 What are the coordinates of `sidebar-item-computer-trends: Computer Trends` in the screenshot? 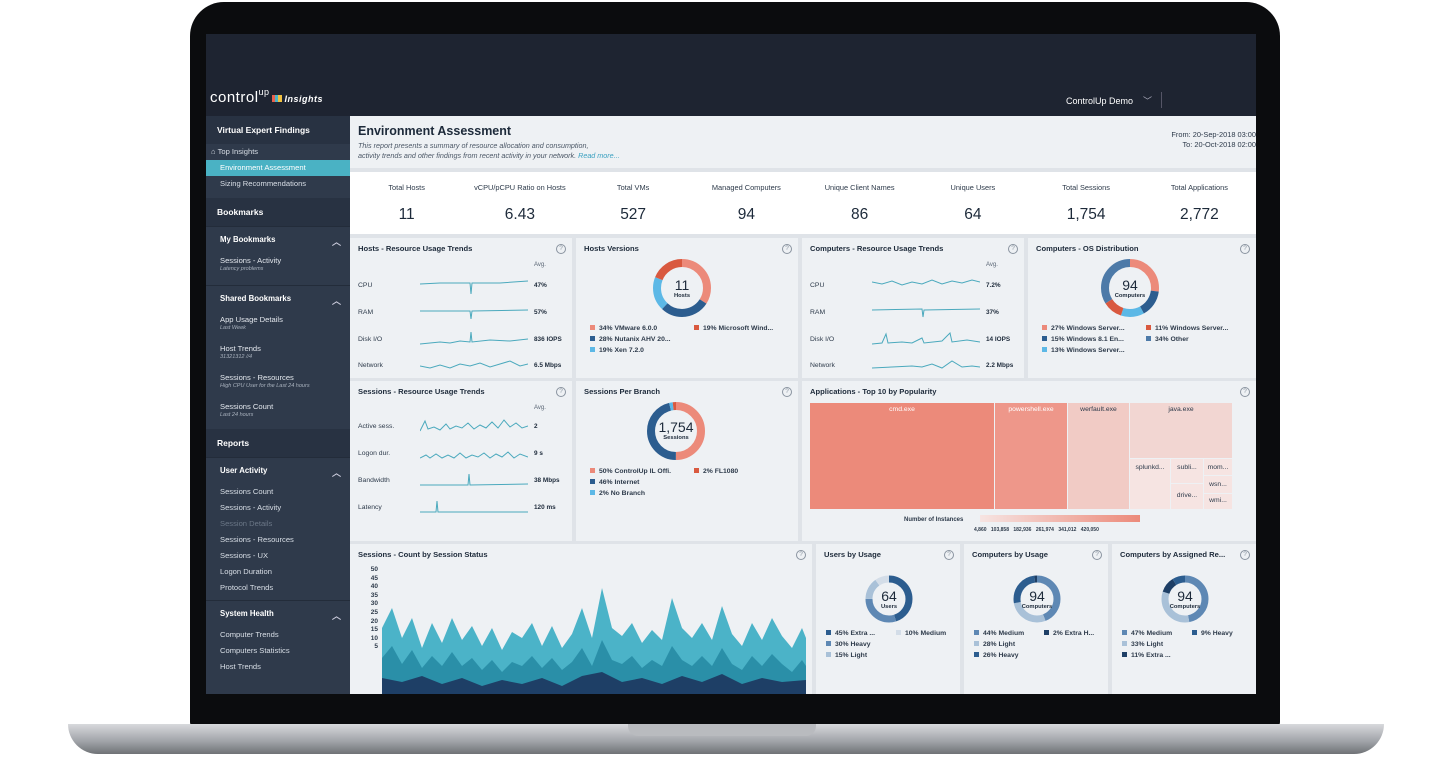 It's located at (249, 634).